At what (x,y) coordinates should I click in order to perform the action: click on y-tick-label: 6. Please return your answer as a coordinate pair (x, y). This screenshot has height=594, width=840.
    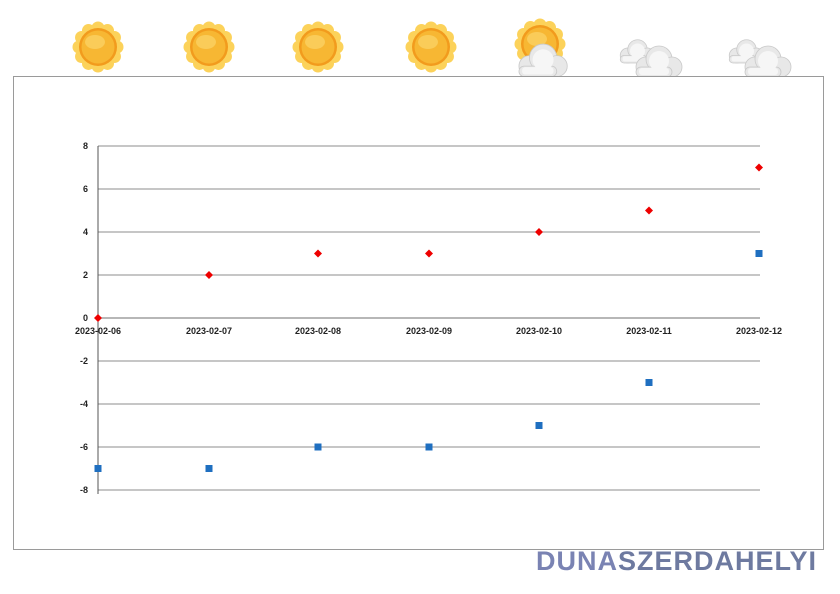
    Looking at the image, I should click on (85, 189).